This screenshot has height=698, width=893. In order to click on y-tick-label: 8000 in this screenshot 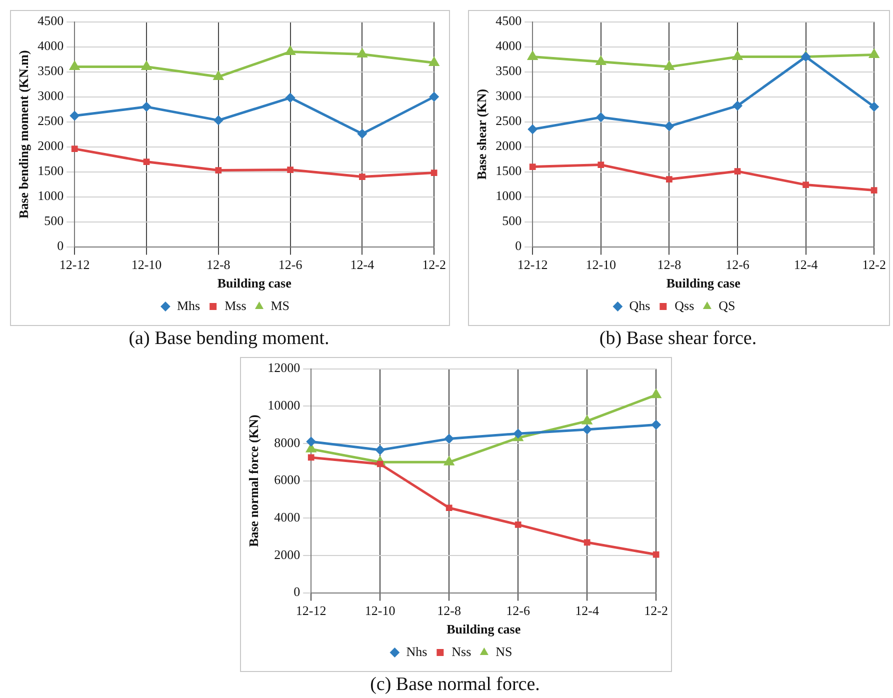, I will do `click(287, 442)`.